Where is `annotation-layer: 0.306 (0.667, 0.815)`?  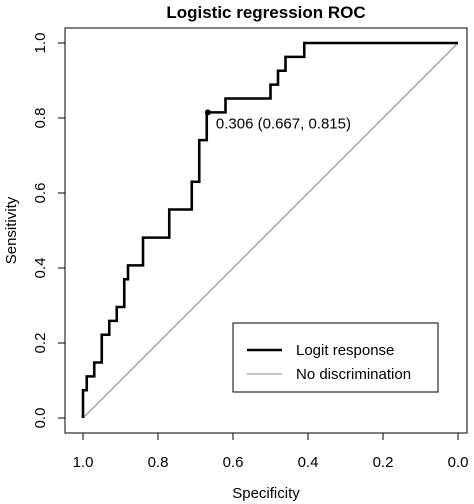 annotation-layer: 0.306 (0.667, 0.815) is located at coordinates (277, 120).